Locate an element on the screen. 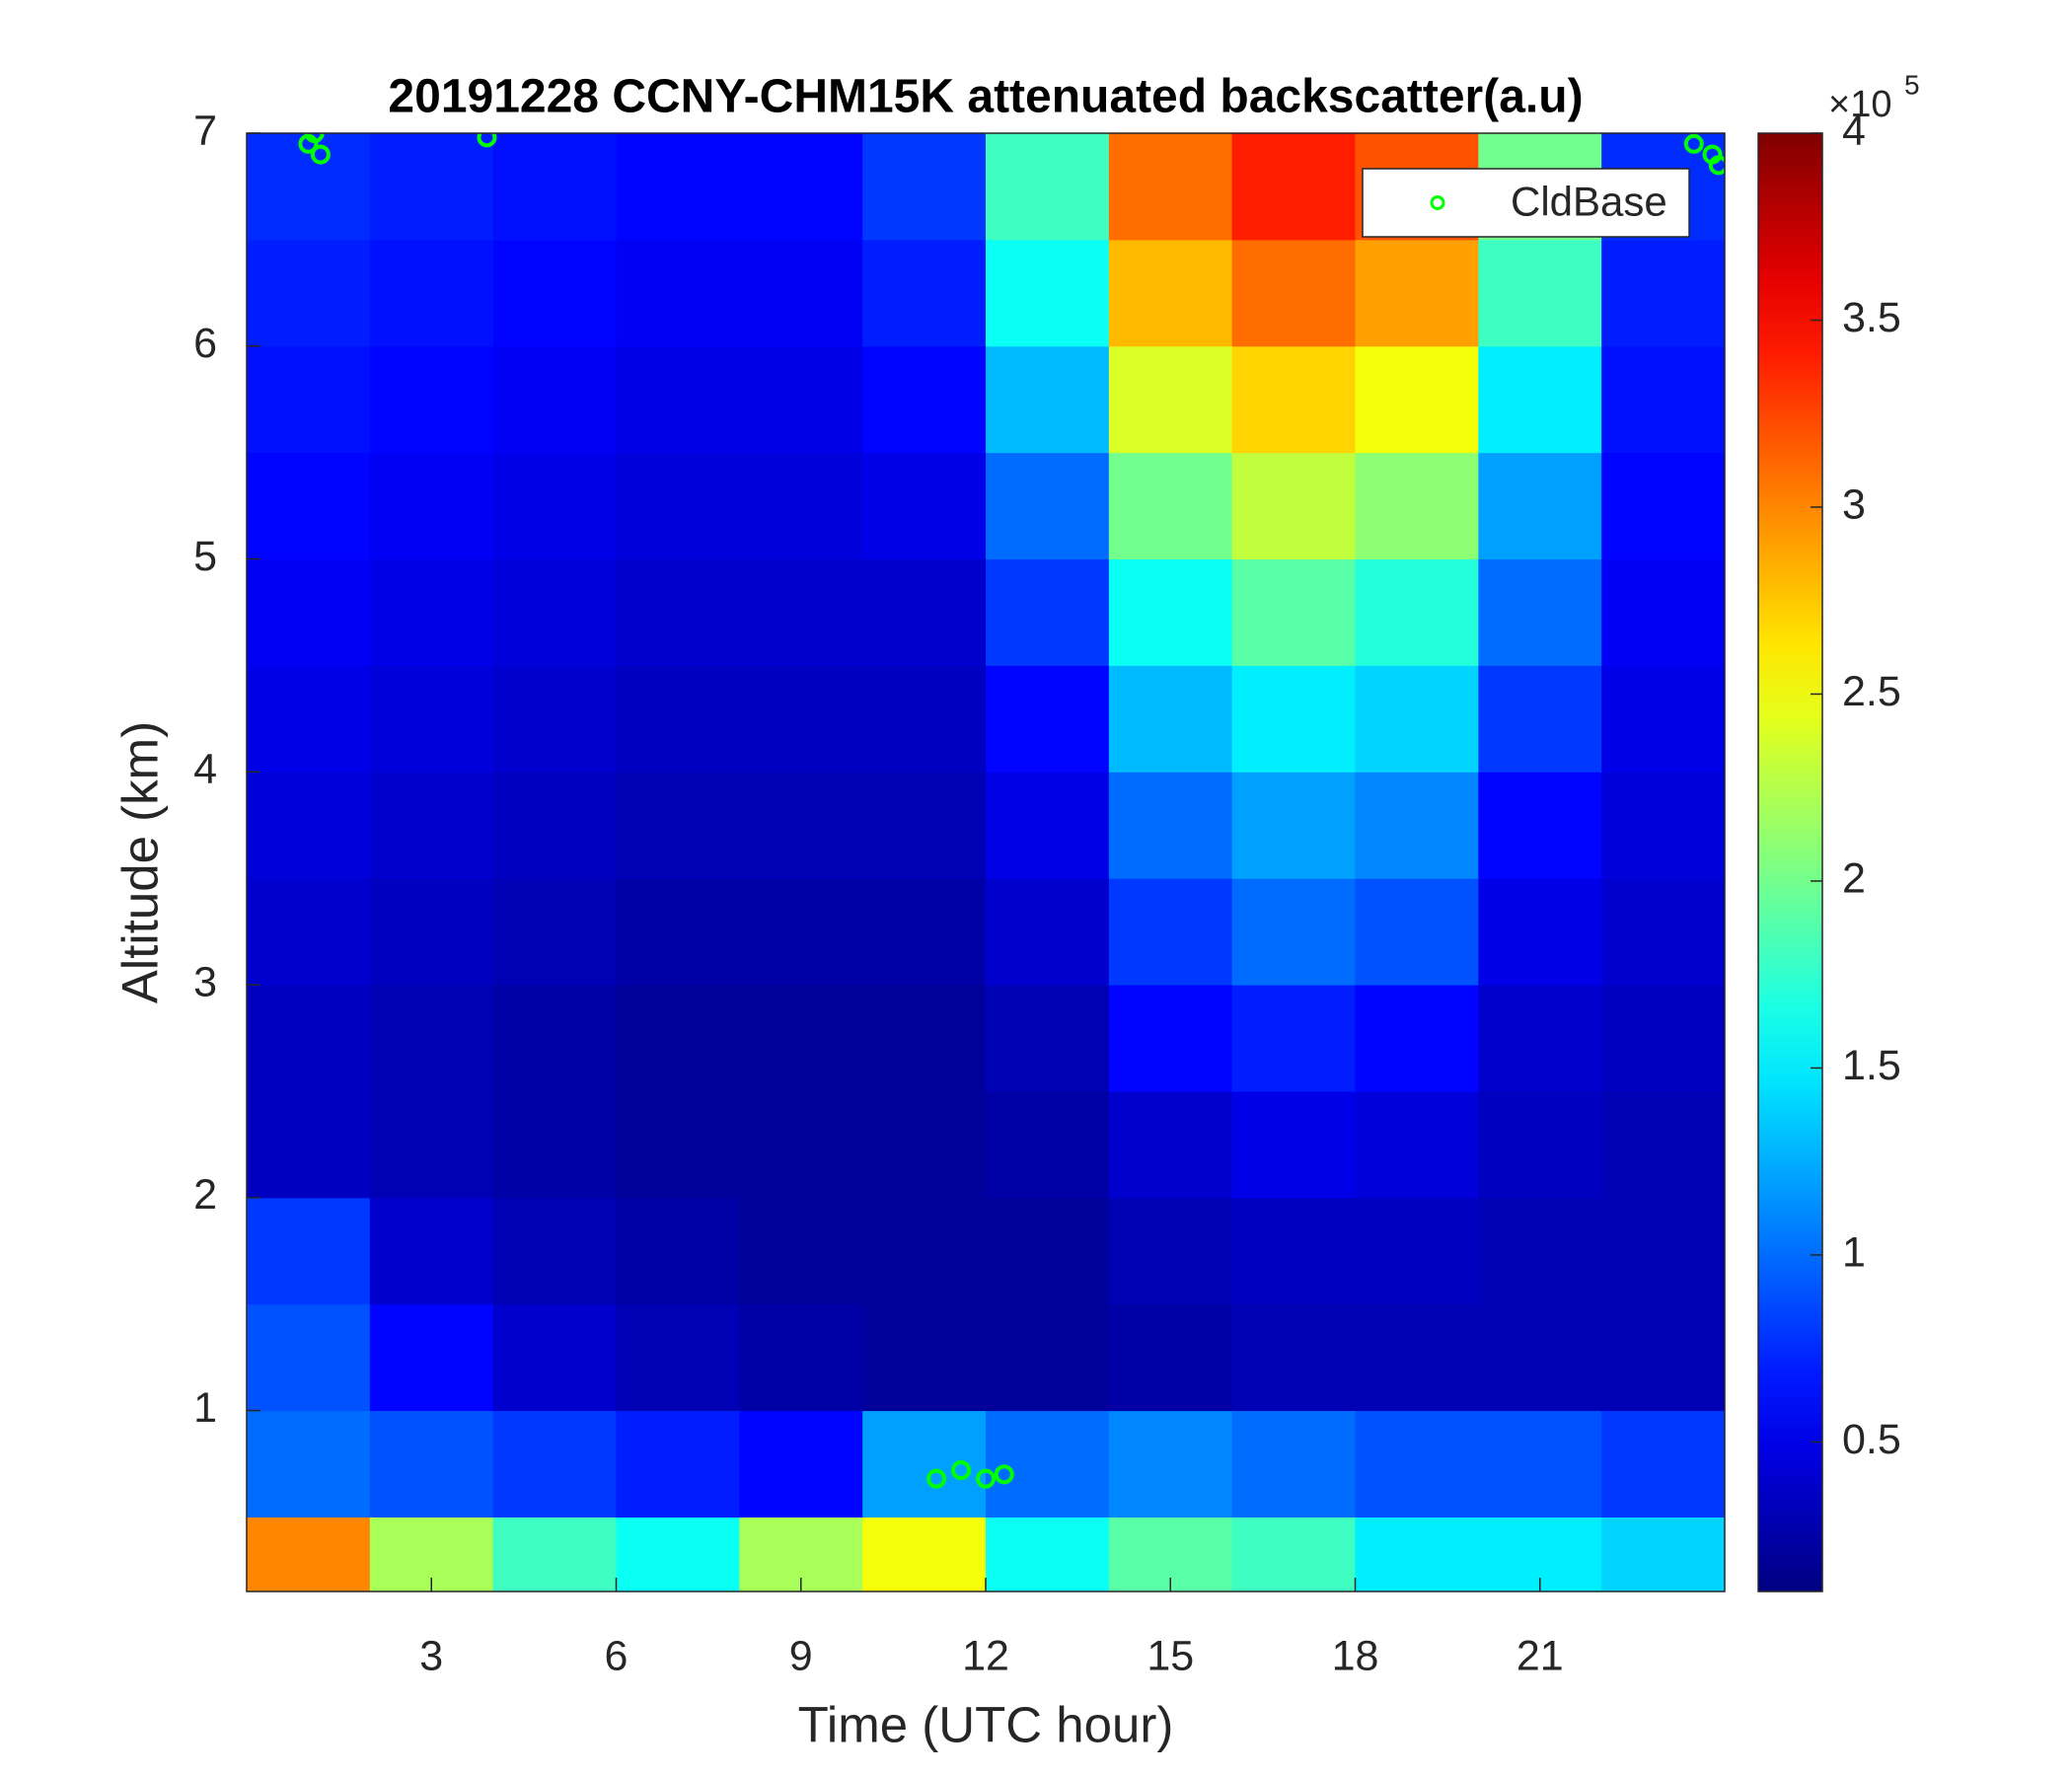  y-axis-label: Altitude (km) is located at coordinates (140, 862).